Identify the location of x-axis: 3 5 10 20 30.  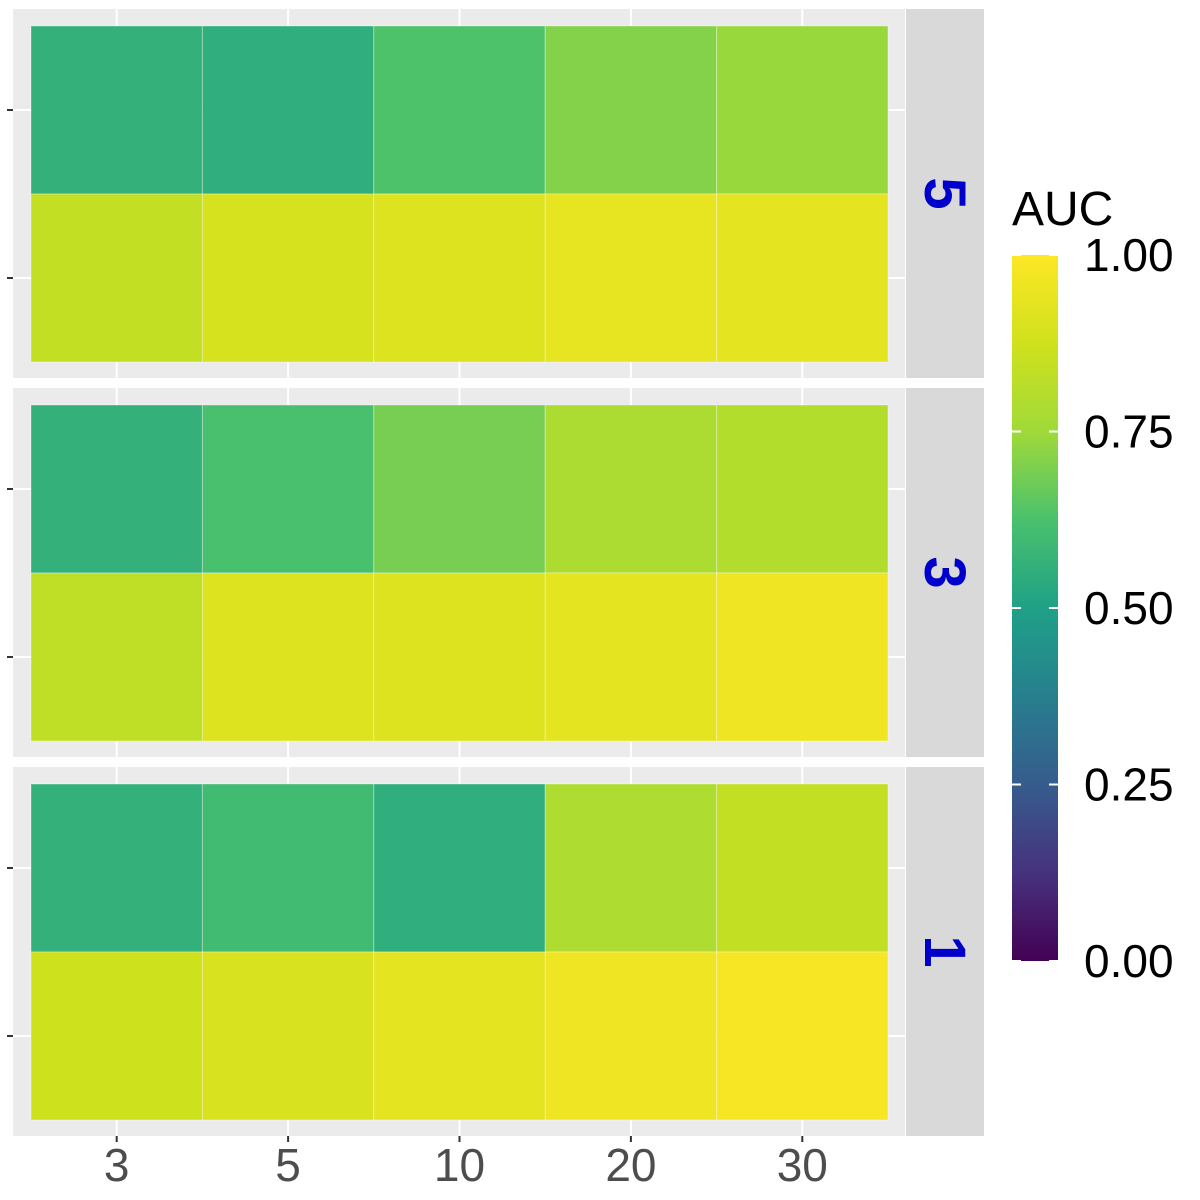
(466, 1163).